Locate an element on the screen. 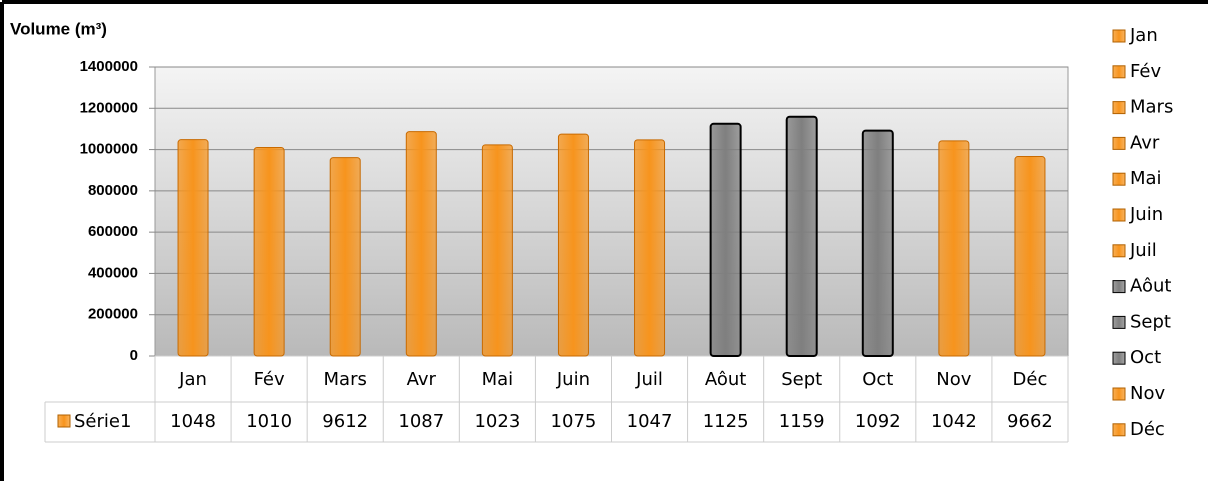 Image resolution: width=1208 pixels, height=481 pixels. table-value: 9612 is located at coordinates (345, 421).